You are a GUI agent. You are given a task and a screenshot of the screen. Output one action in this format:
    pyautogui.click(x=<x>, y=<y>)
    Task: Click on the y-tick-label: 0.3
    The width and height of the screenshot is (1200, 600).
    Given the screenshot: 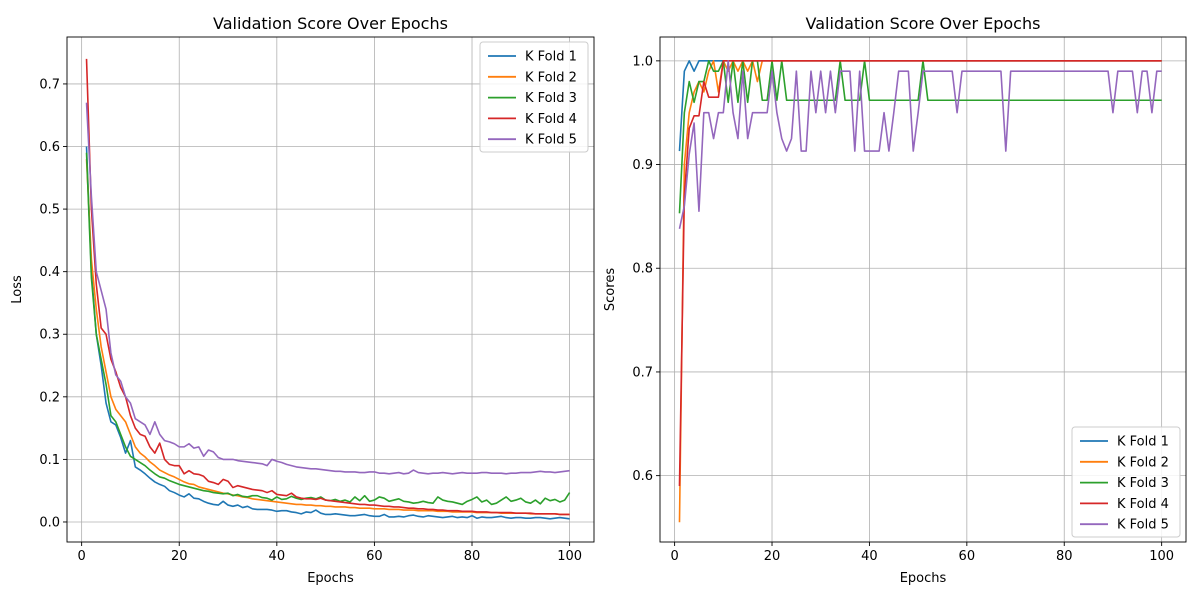 What is the action you would take?
    pyautogui.click(x=49, y=335)
    